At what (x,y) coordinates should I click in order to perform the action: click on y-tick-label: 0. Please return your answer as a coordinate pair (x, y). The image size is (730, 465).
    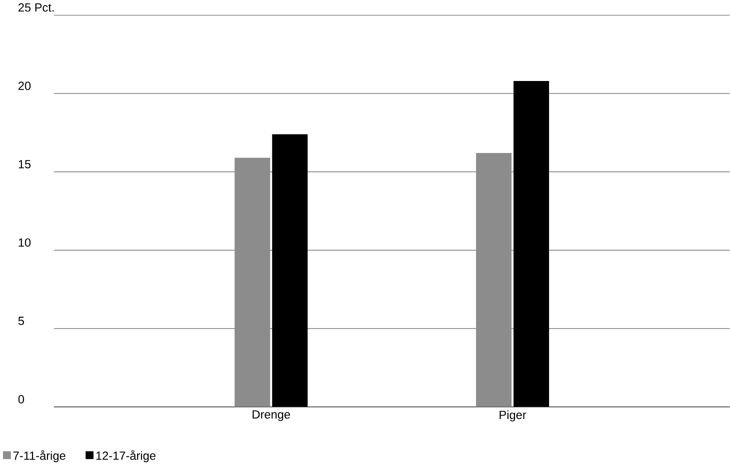
    Looking at the image, I should click on (21, 399).